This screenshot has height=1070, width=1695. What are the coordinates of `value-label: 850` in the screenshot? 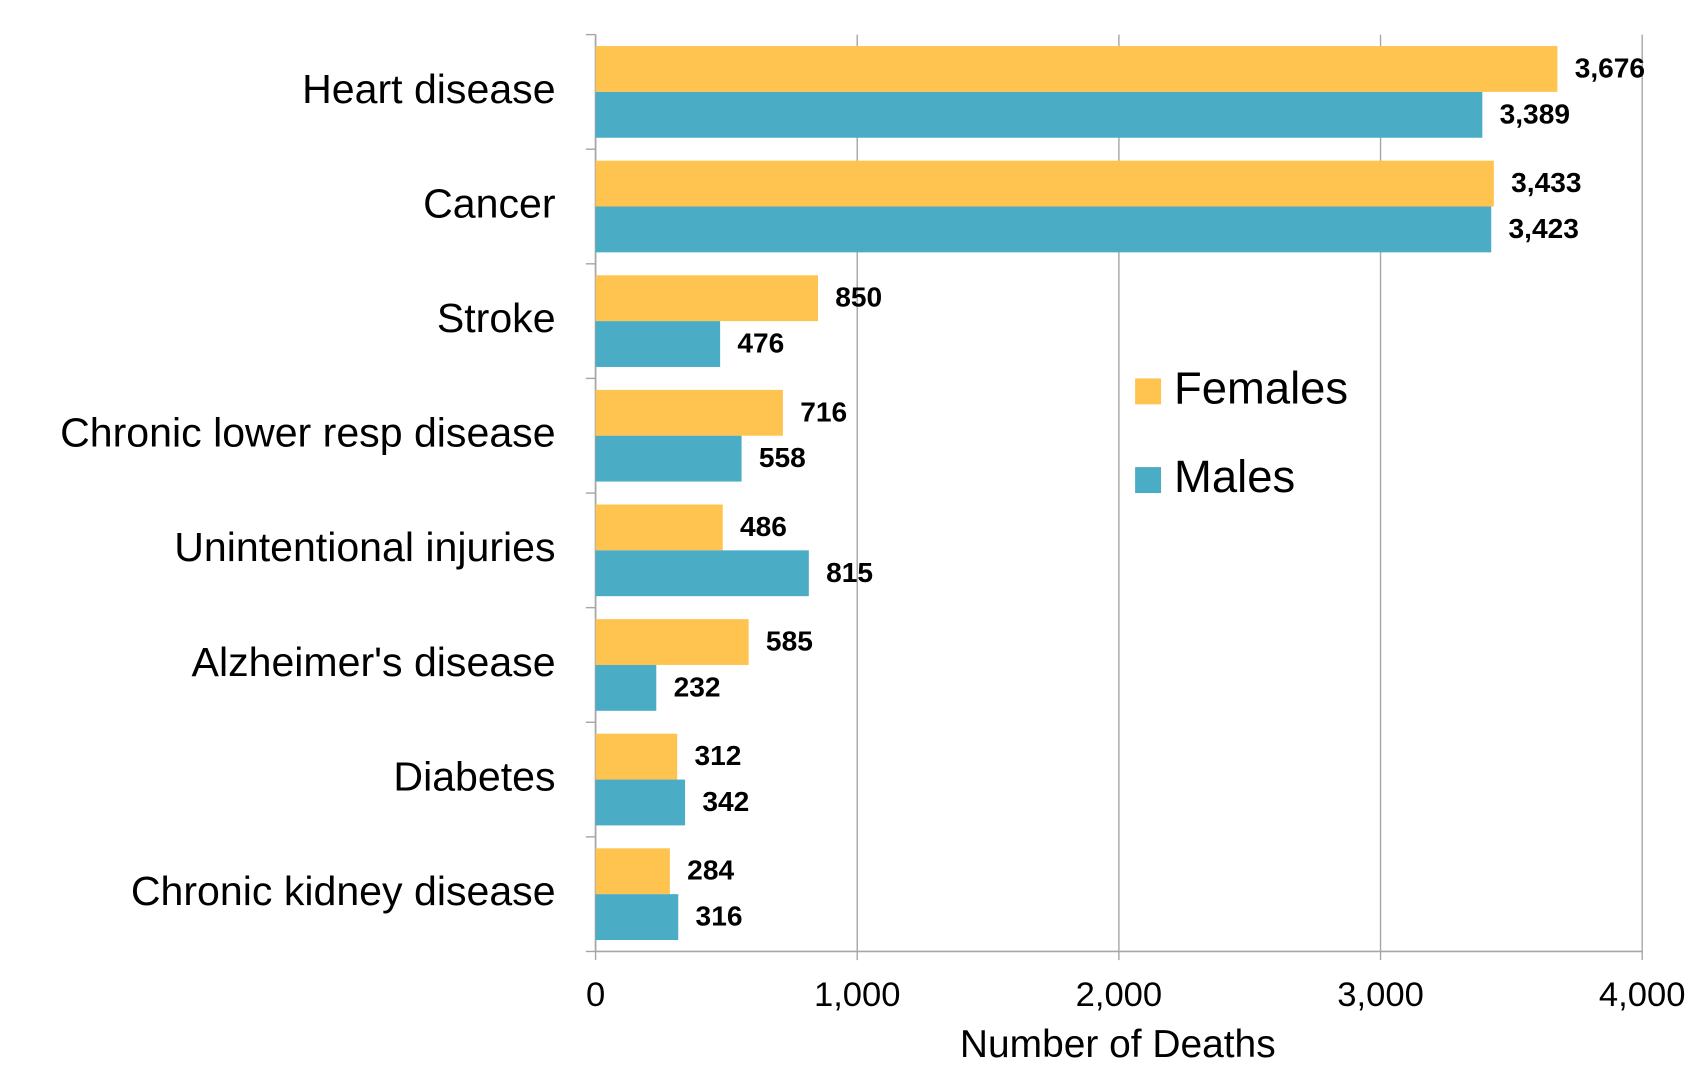 It's located at (858, 297).